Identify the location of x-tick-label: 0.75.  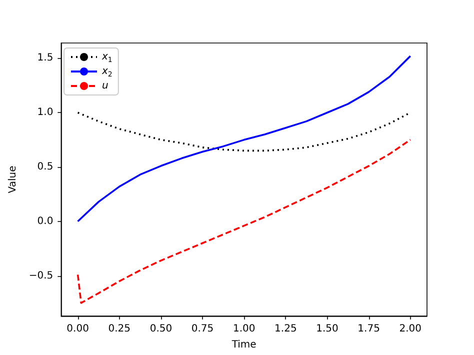
(202, 329).